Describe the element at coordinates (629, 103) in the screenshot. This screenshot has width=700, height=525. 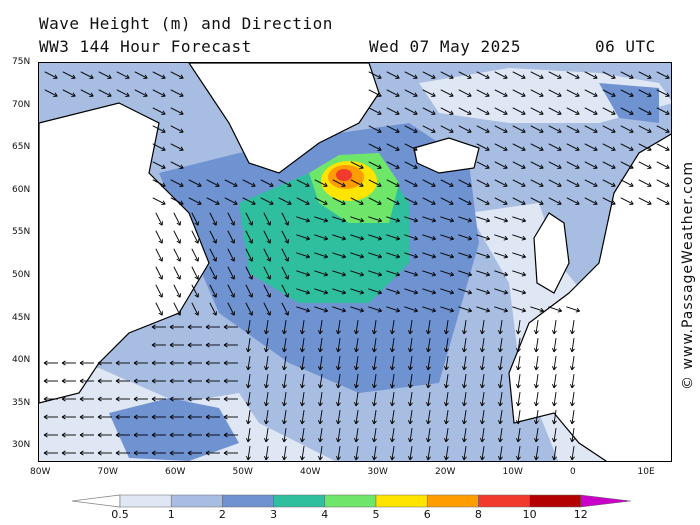
I see `wave-zone-2-3m-north` at that location.